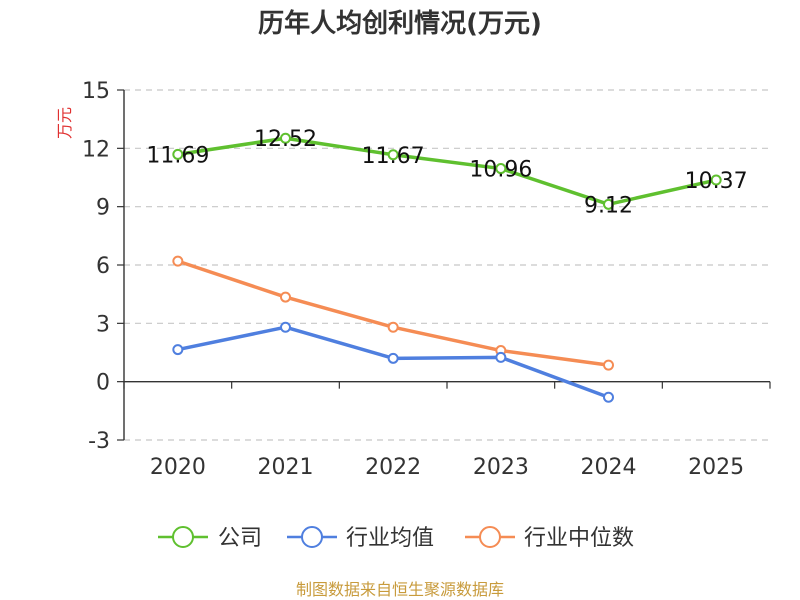 This screenshot has height=600, width=800. What do you see at coordinates (447, 430) in the screenshot?
I see `x-axis-ticks: 2020 2021 2022 2023 2024 2025` at bounding box center [447, 430].